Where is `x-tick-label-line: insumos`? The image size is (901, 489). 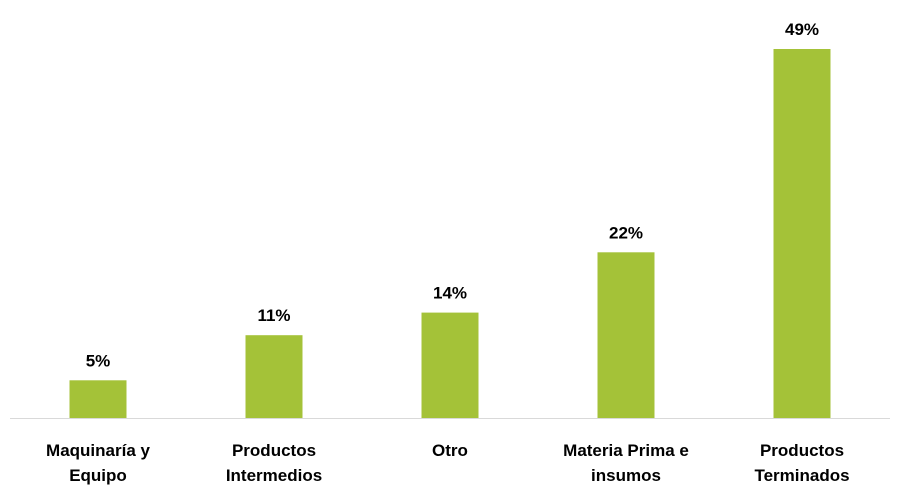 x-tick-label-line: insumos is located at coordinates (626, 475).